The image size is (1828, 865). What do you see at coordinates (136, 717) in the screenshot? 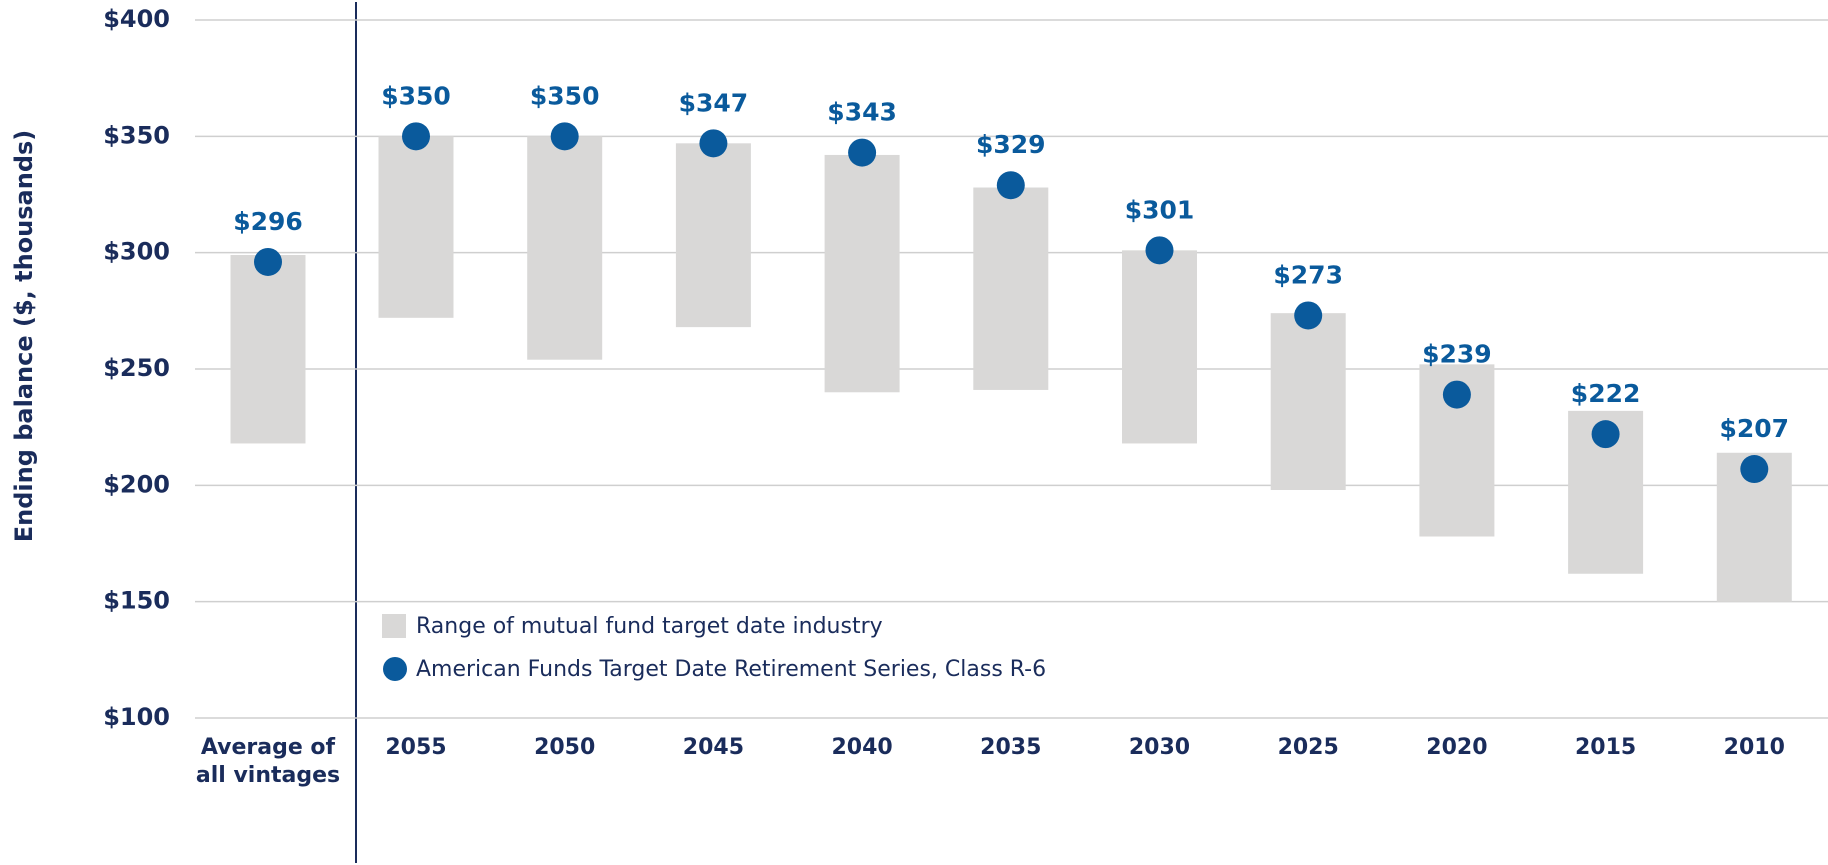
I see `y-tick-label: $100` at bounding box center [136, 717].